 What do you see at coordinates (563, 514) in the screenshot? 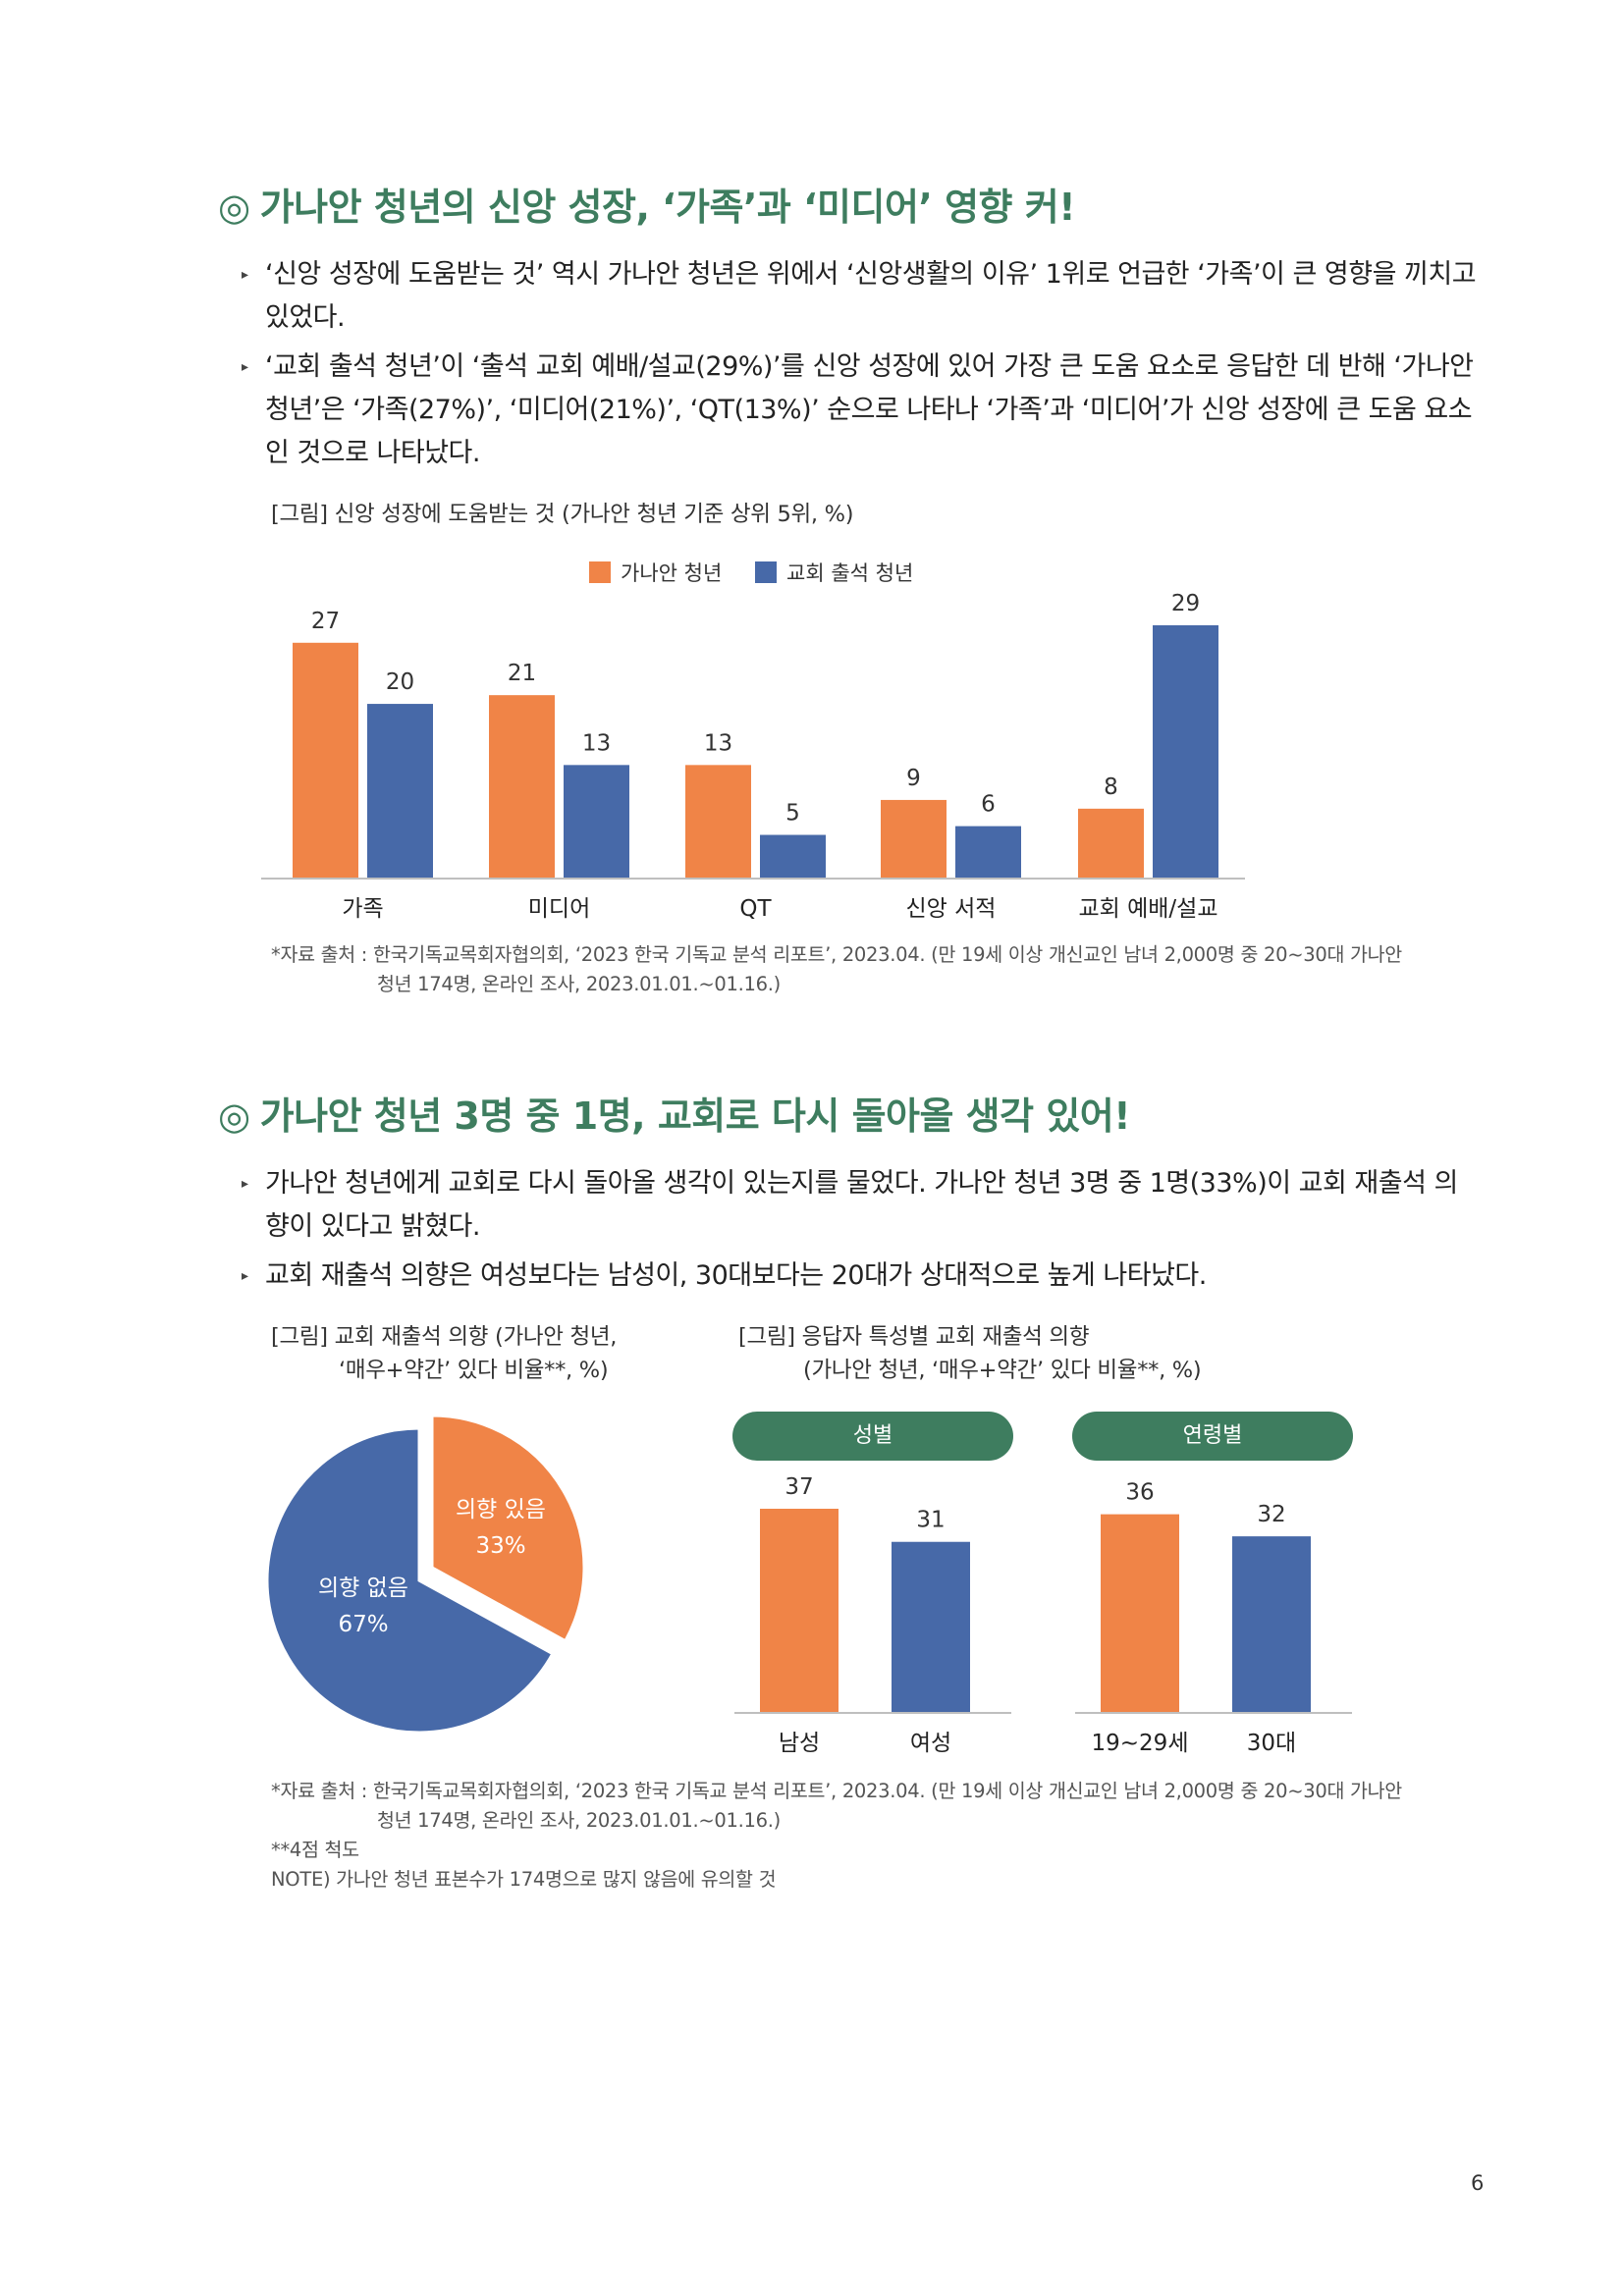
I see `figure1-caption: [그림] 신앙 성장에 도움받는 것 (가나안 청년 기준 상위 5위, %)` at bounding box center [563, 514].